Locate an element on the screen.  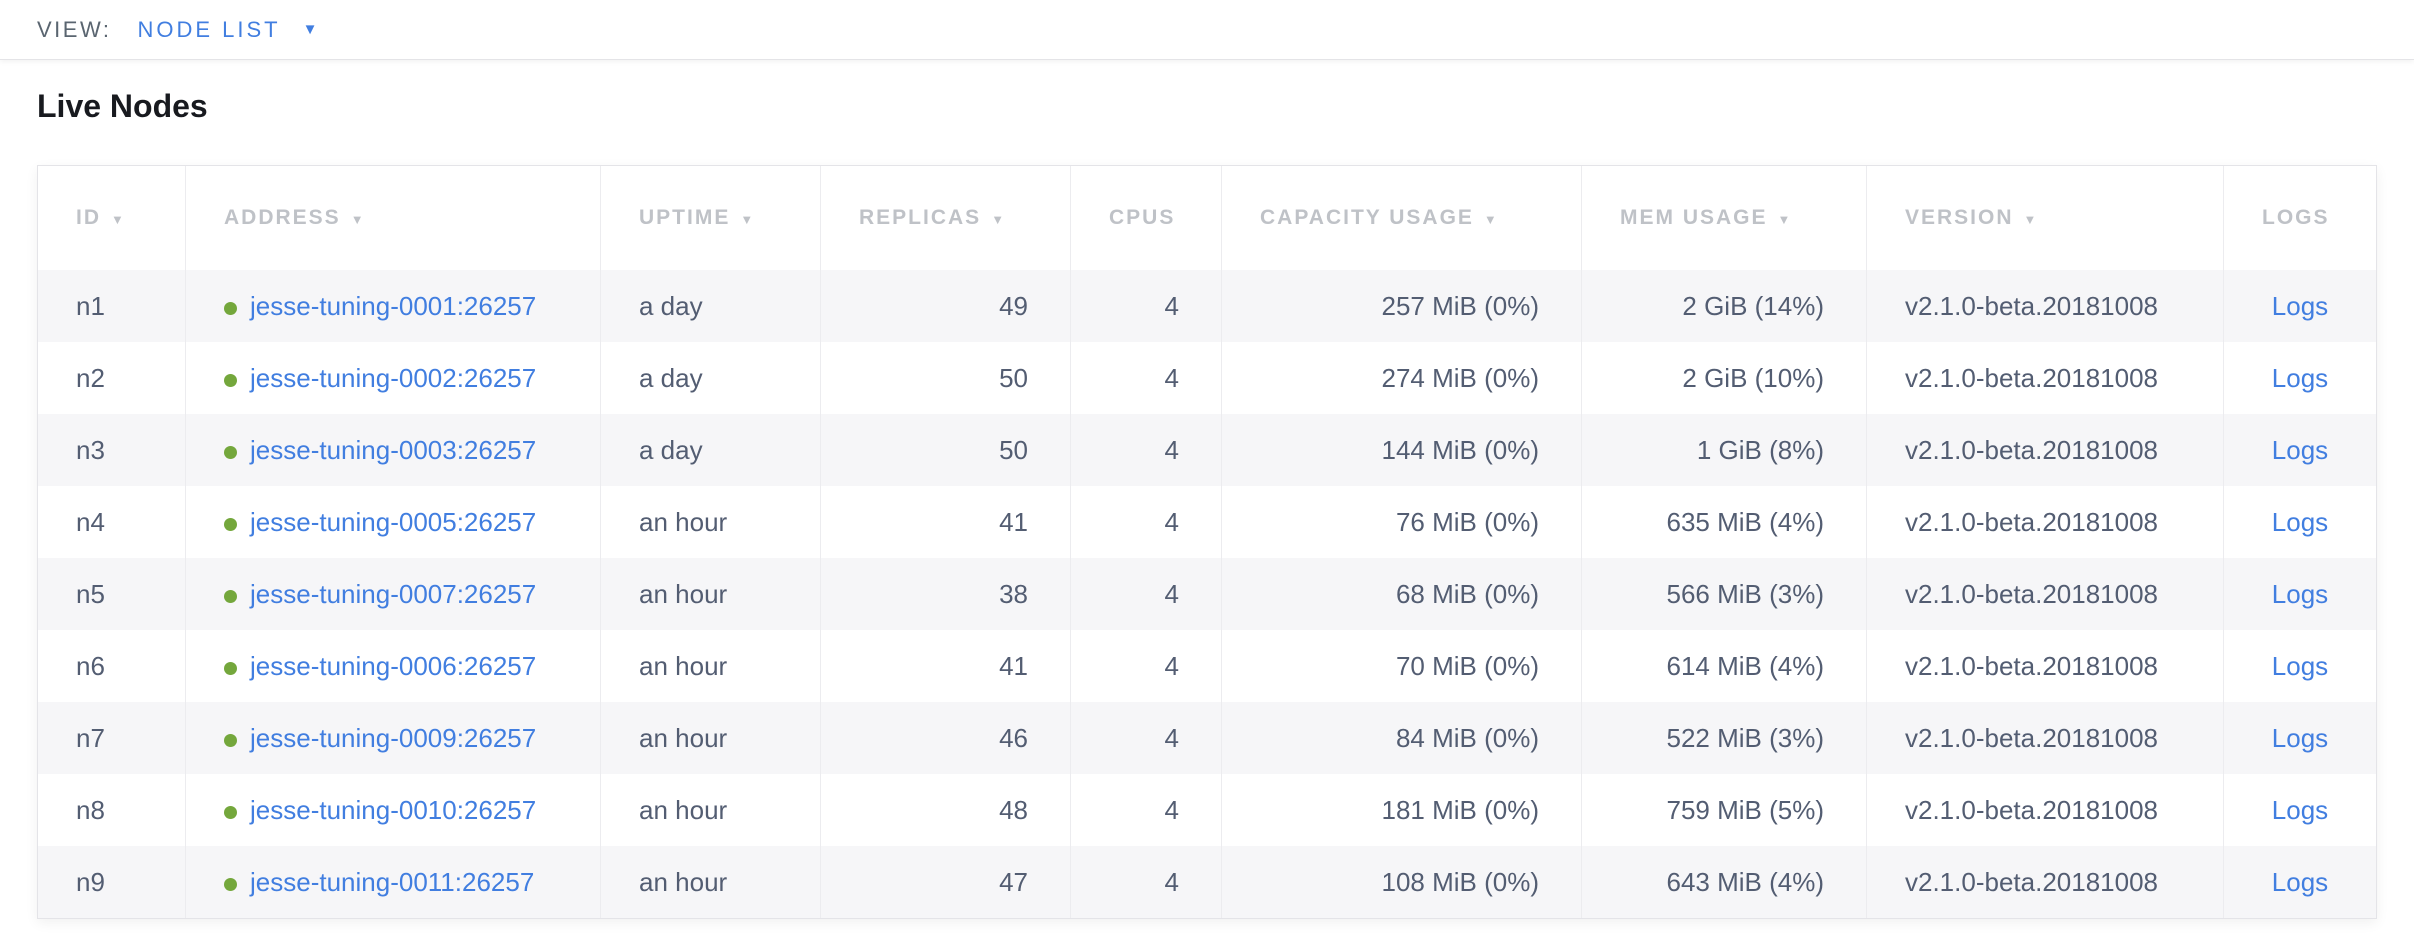
cell-mem: 635 MiB (4%) is located at coordinates (1724, 522).